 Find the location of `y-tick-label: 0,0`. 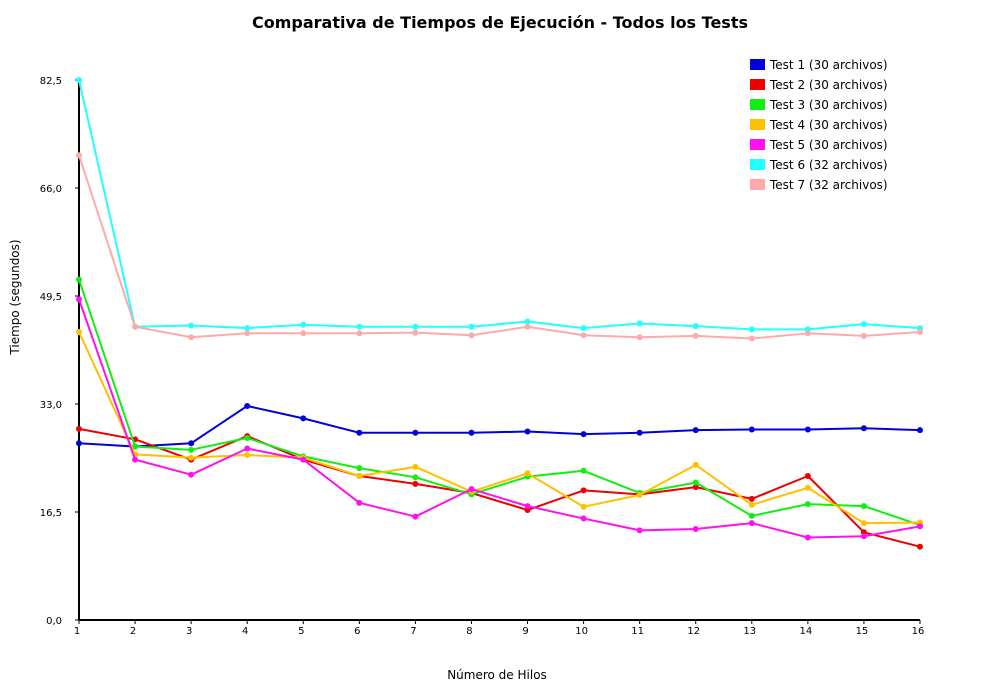

y-tick-label: 0,0 is located at coordinates (54, 621).